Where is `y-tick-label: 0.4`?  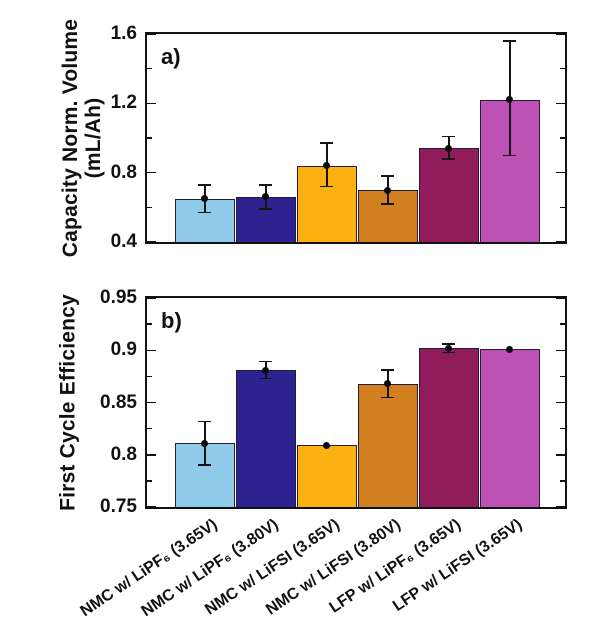
y-tick-label: 0.4 is located at coordinates (123, 241).